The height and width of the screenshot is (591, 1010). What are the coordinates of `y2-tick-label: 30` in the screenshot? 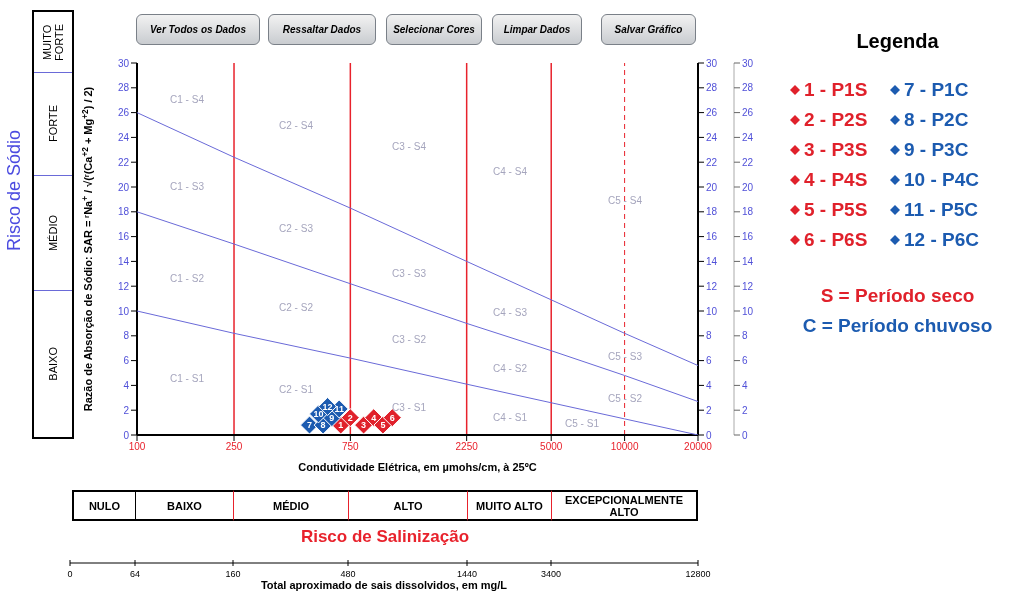 It's located at (712, 63).